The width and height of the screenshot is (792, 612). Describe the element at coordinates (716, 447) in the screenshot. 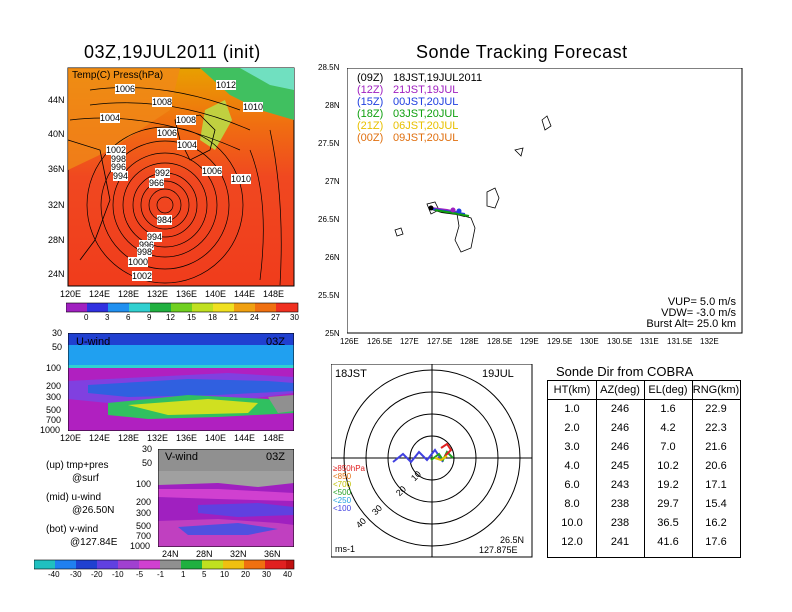

I see `table-cell: 21.6` at that location.